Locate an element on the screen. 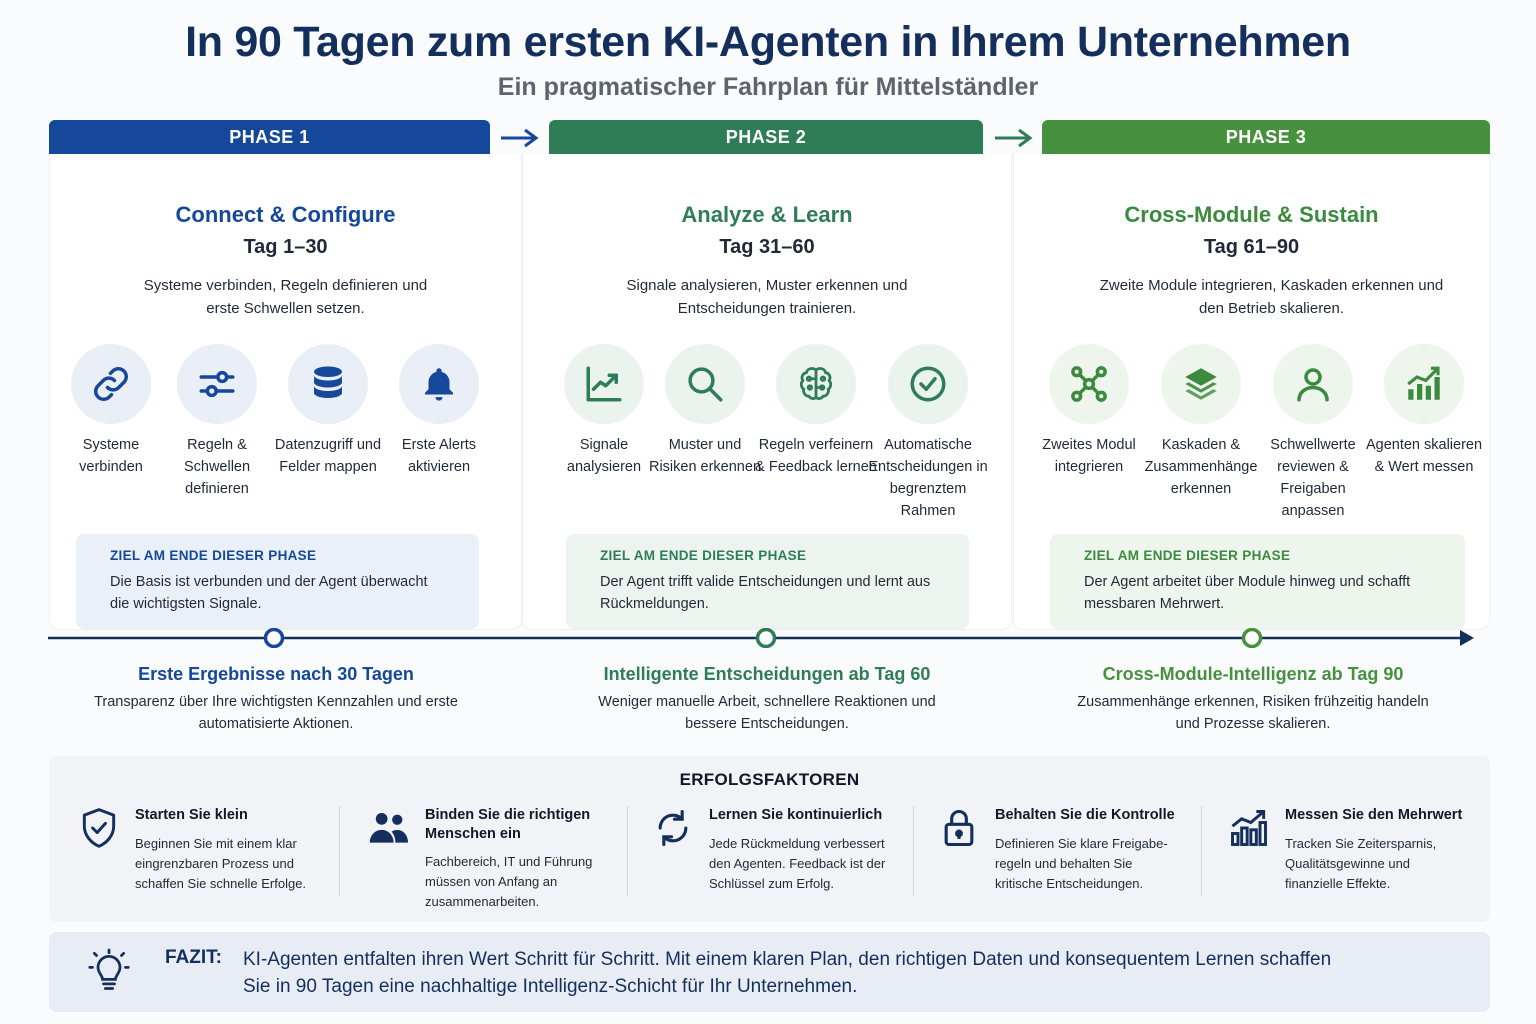  factor-title: Binden Sie die richtigen Menschen ein is located at coordinates (508, 824).